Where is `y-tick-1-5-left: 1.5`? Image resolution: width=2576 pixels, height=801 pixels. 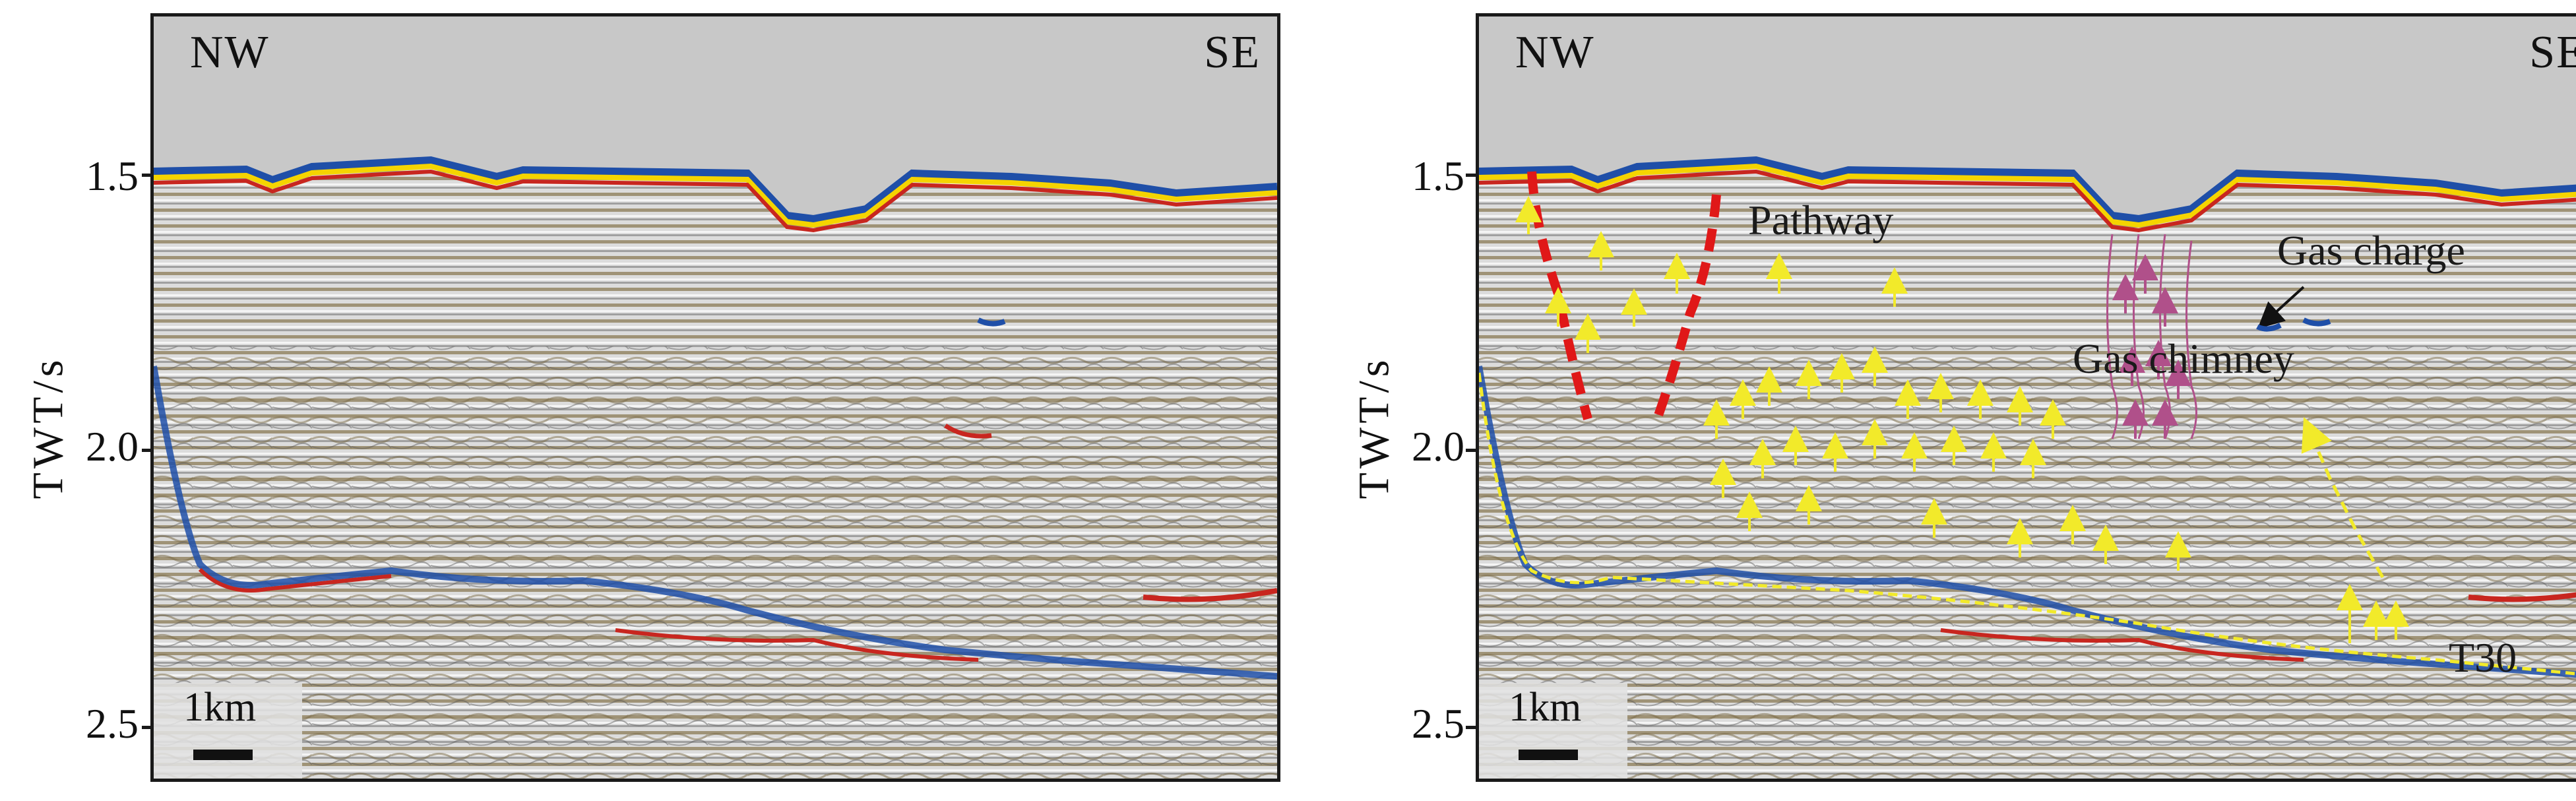 y-tick-1-5-left: 1.5 is located at coordinates (112, 175).